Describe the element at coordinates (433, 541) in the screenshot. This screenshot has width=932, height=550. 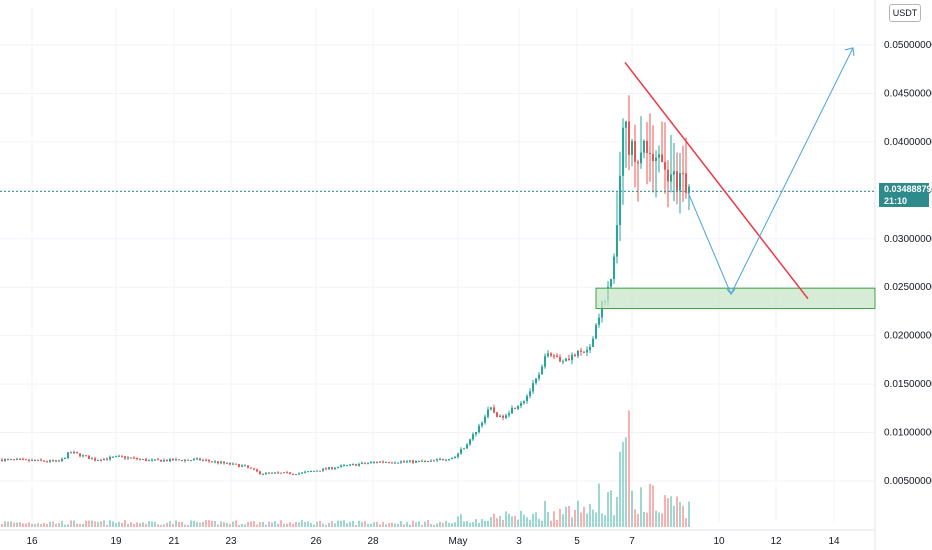
I see `time-axis: 16 19 21 23 26 28 May 3 5 7 10 12 14` at that location.